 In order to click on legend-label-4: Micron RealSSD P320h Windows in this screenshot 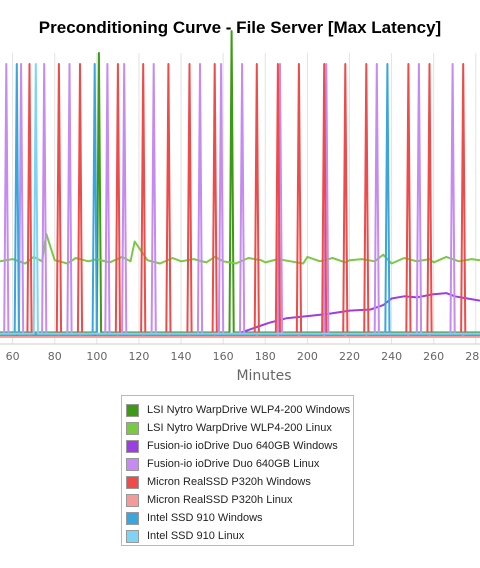, I will do `click(229, 482)`.